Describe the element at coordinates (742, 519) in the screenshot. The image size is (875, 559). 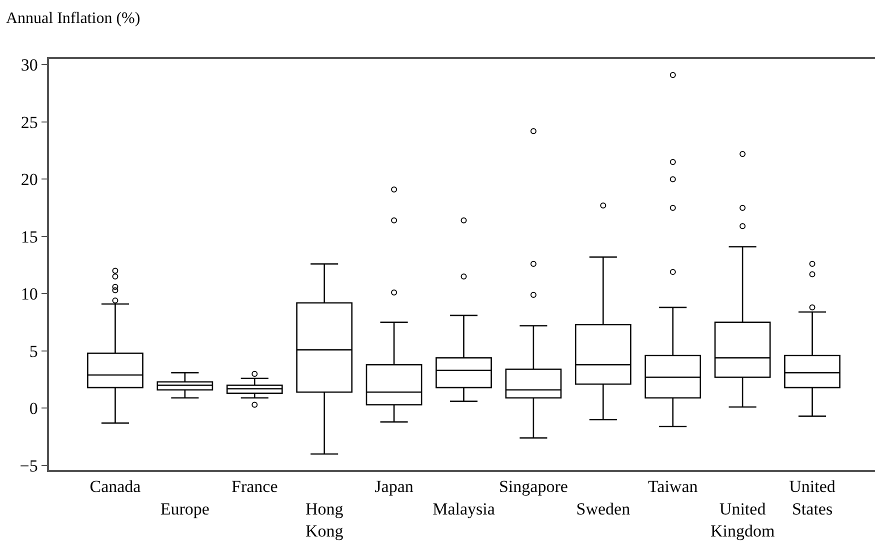
I see `x-tick-label: United Kingdom` at that location.